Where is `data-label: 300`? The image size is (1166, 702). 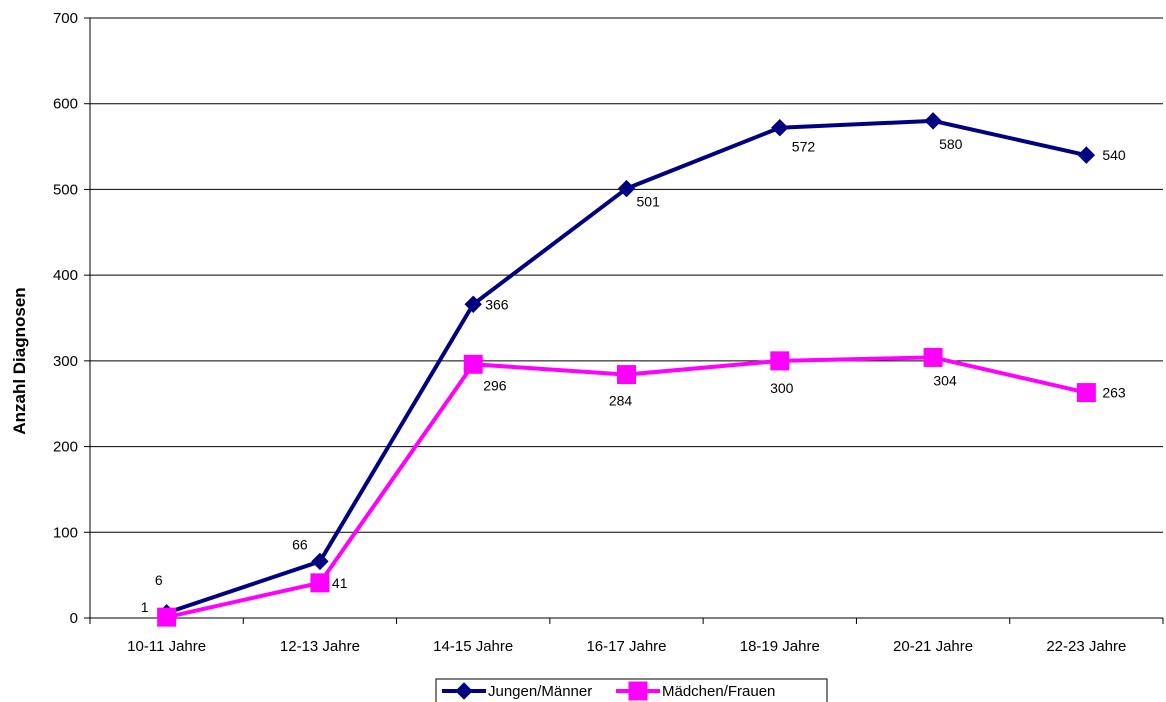
data-label: 300 is located at coordinates (782, 388).